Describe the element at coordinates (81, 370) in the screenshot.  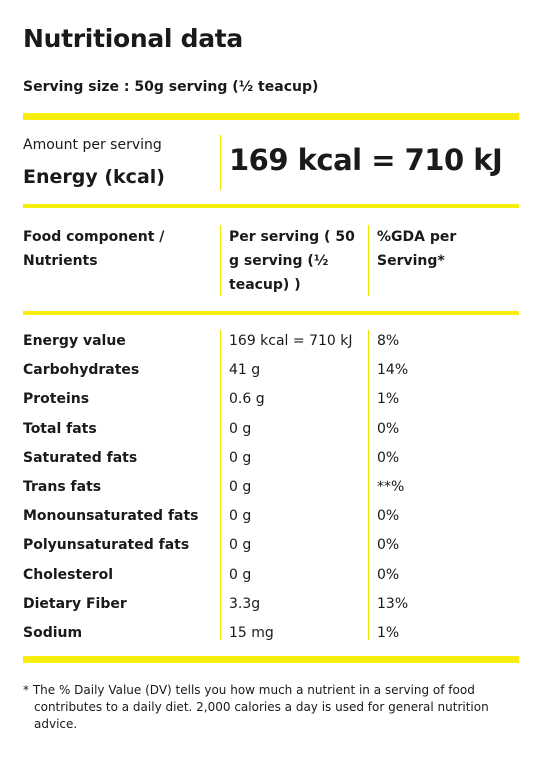
I see `nutrient-name: Carbohydrates` at that location.